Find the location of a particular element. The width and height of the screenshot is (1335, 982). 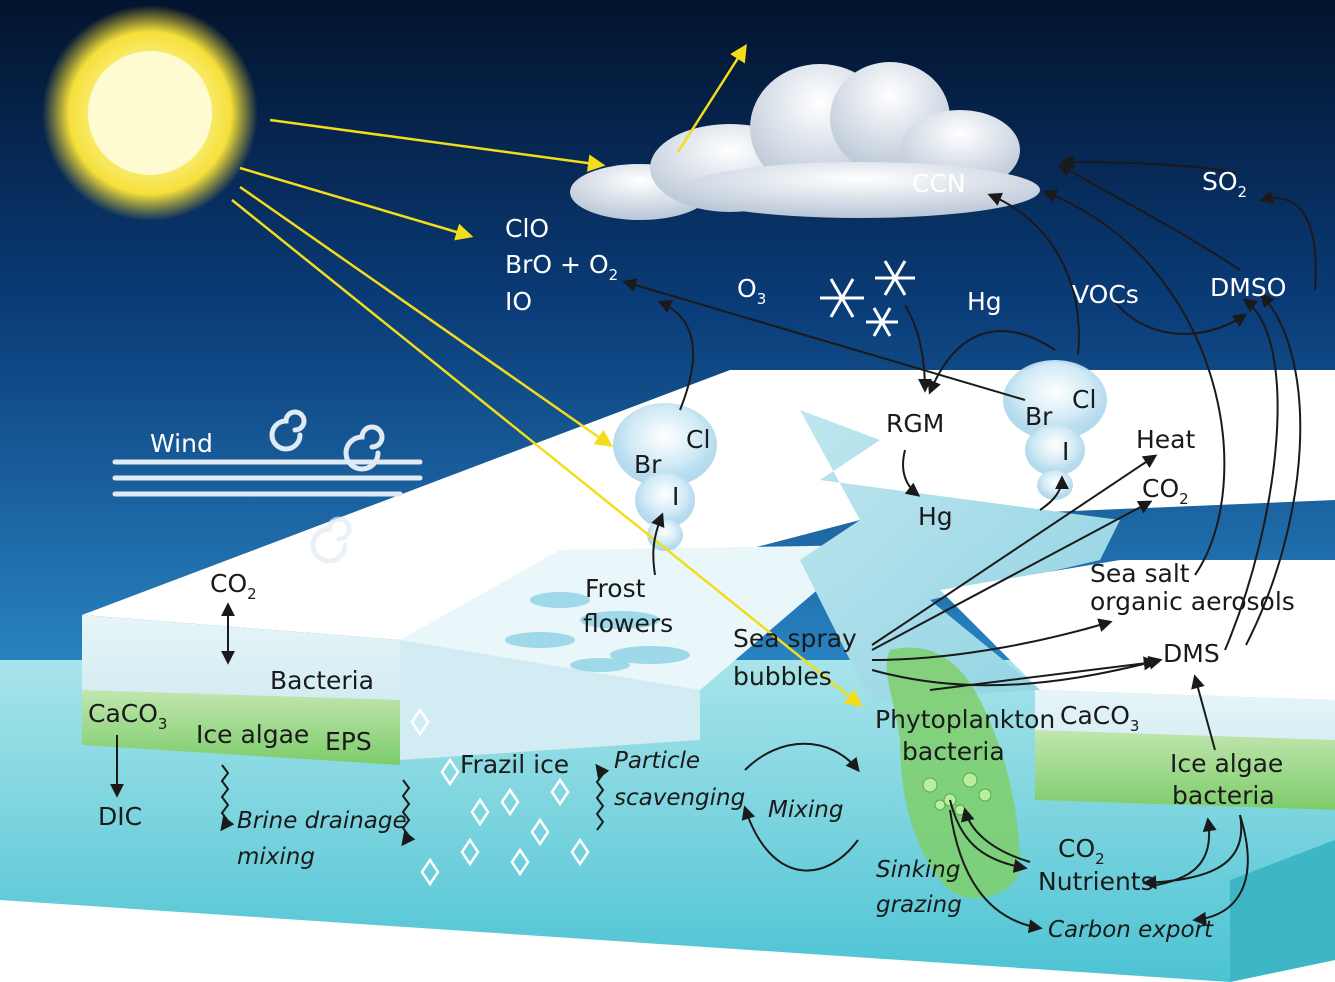

label-particle-2: scavenging is located at coordinates (679, 798).